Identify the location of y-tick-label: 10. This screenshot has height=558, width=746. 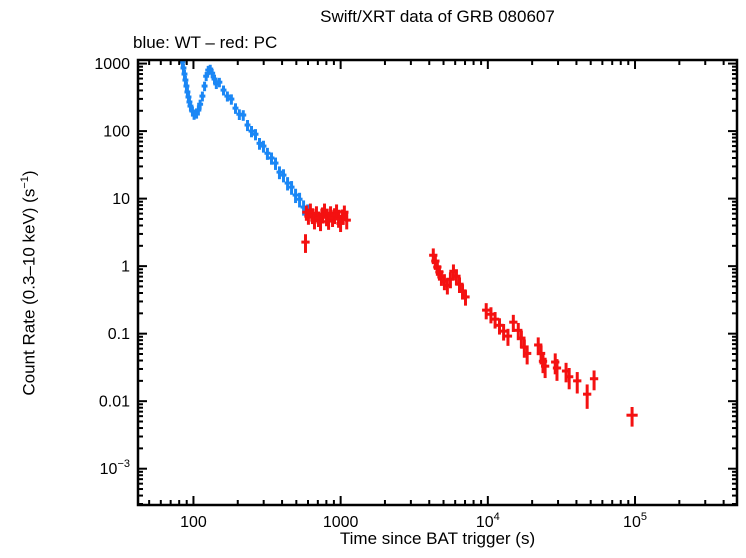
(121, 199).